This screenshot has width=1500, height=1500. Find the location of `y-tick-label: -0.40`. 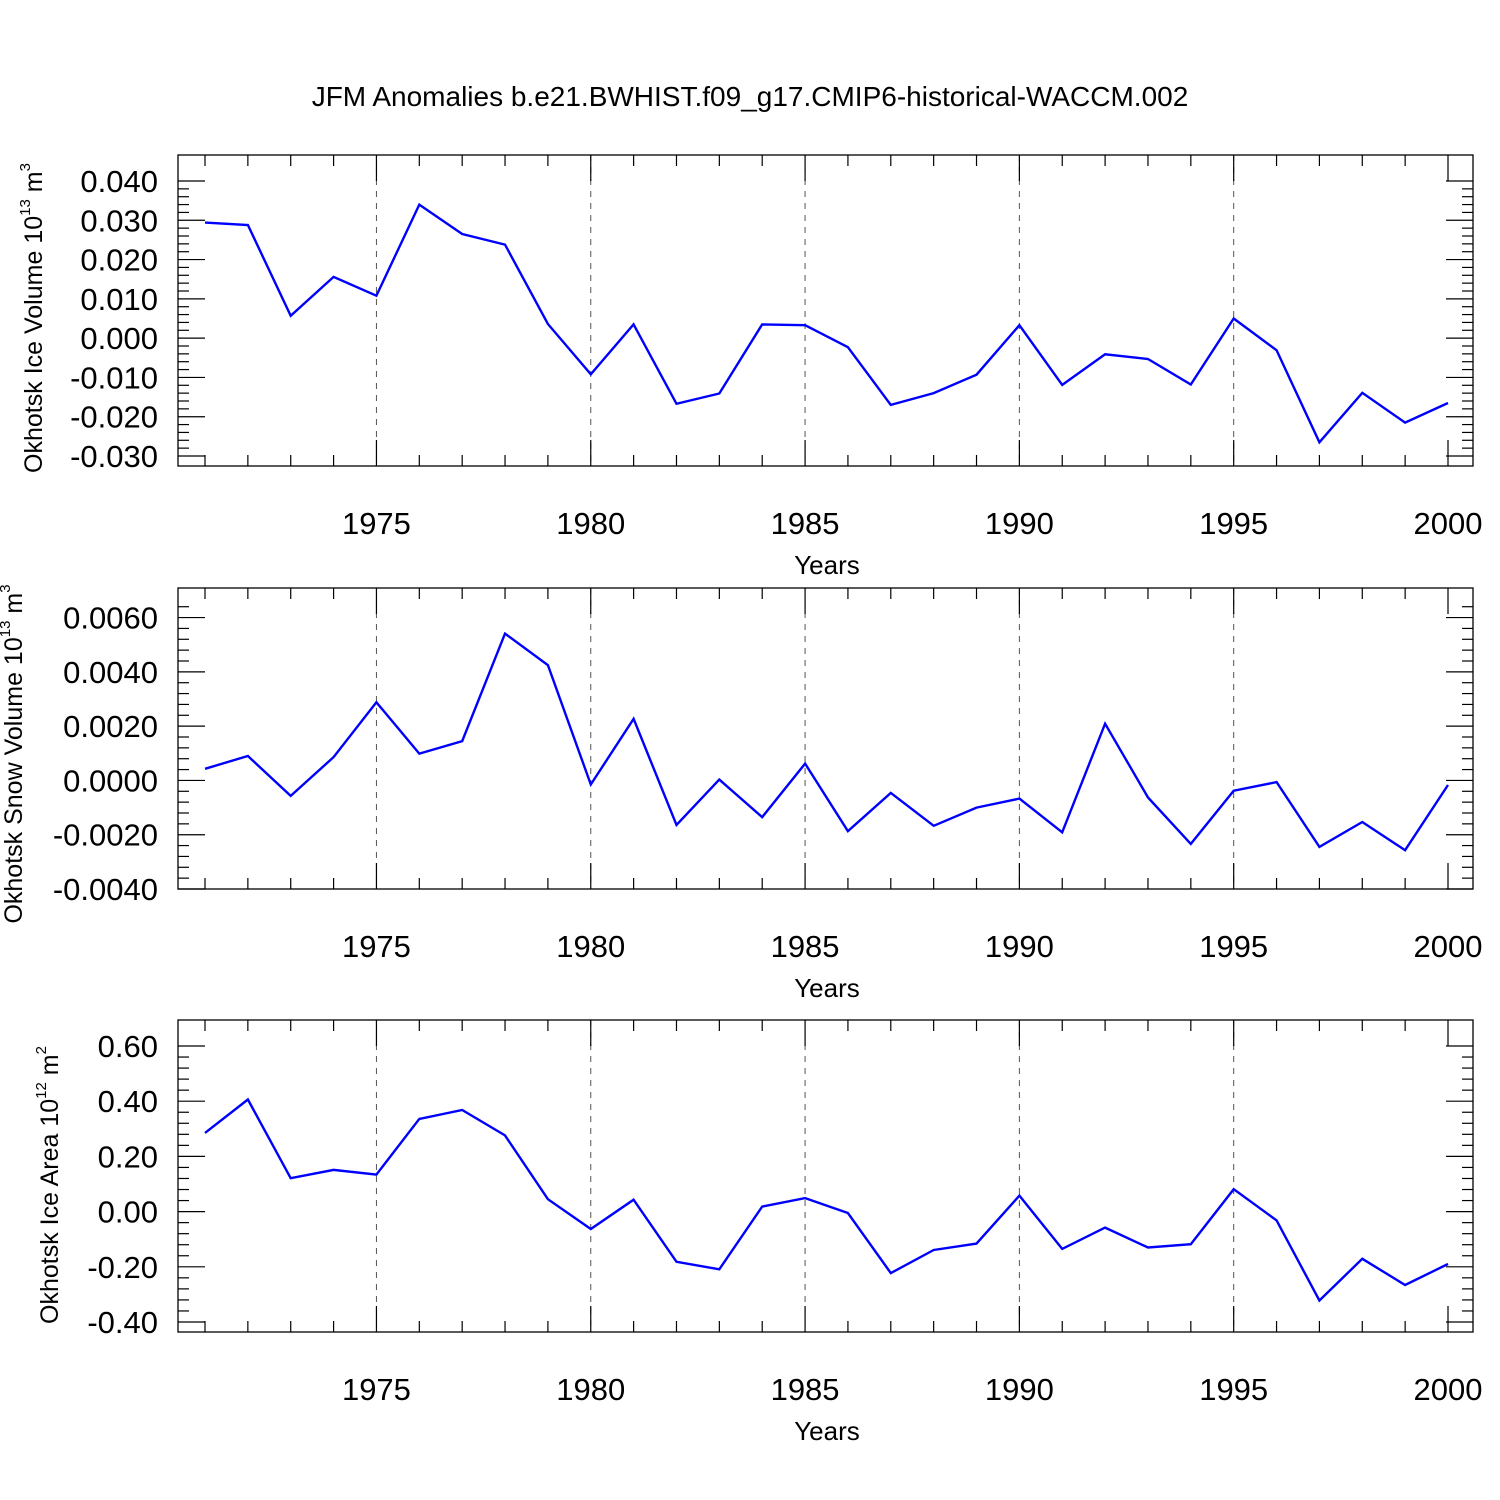

y-tick-label: -0.40 is located at coordinates (122, 1322).